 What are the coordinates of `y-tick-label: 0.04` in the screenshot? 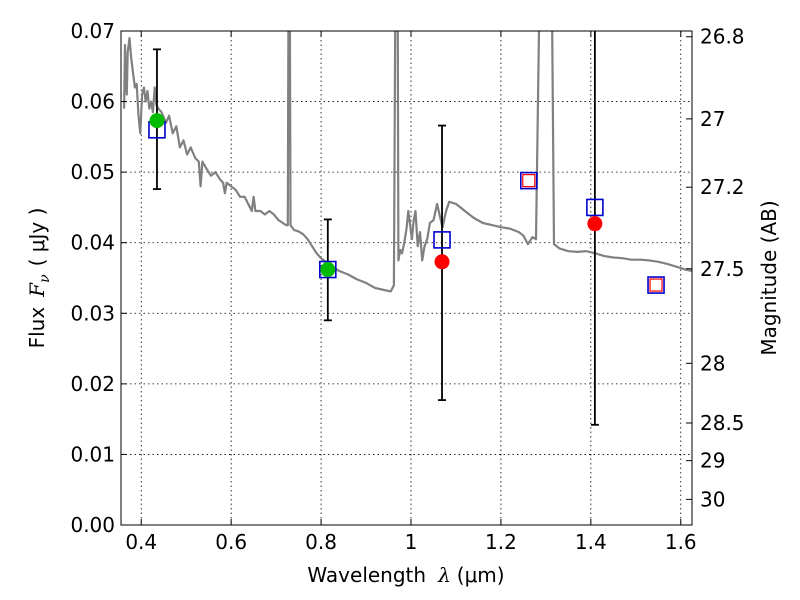 It's located at (92, 243).